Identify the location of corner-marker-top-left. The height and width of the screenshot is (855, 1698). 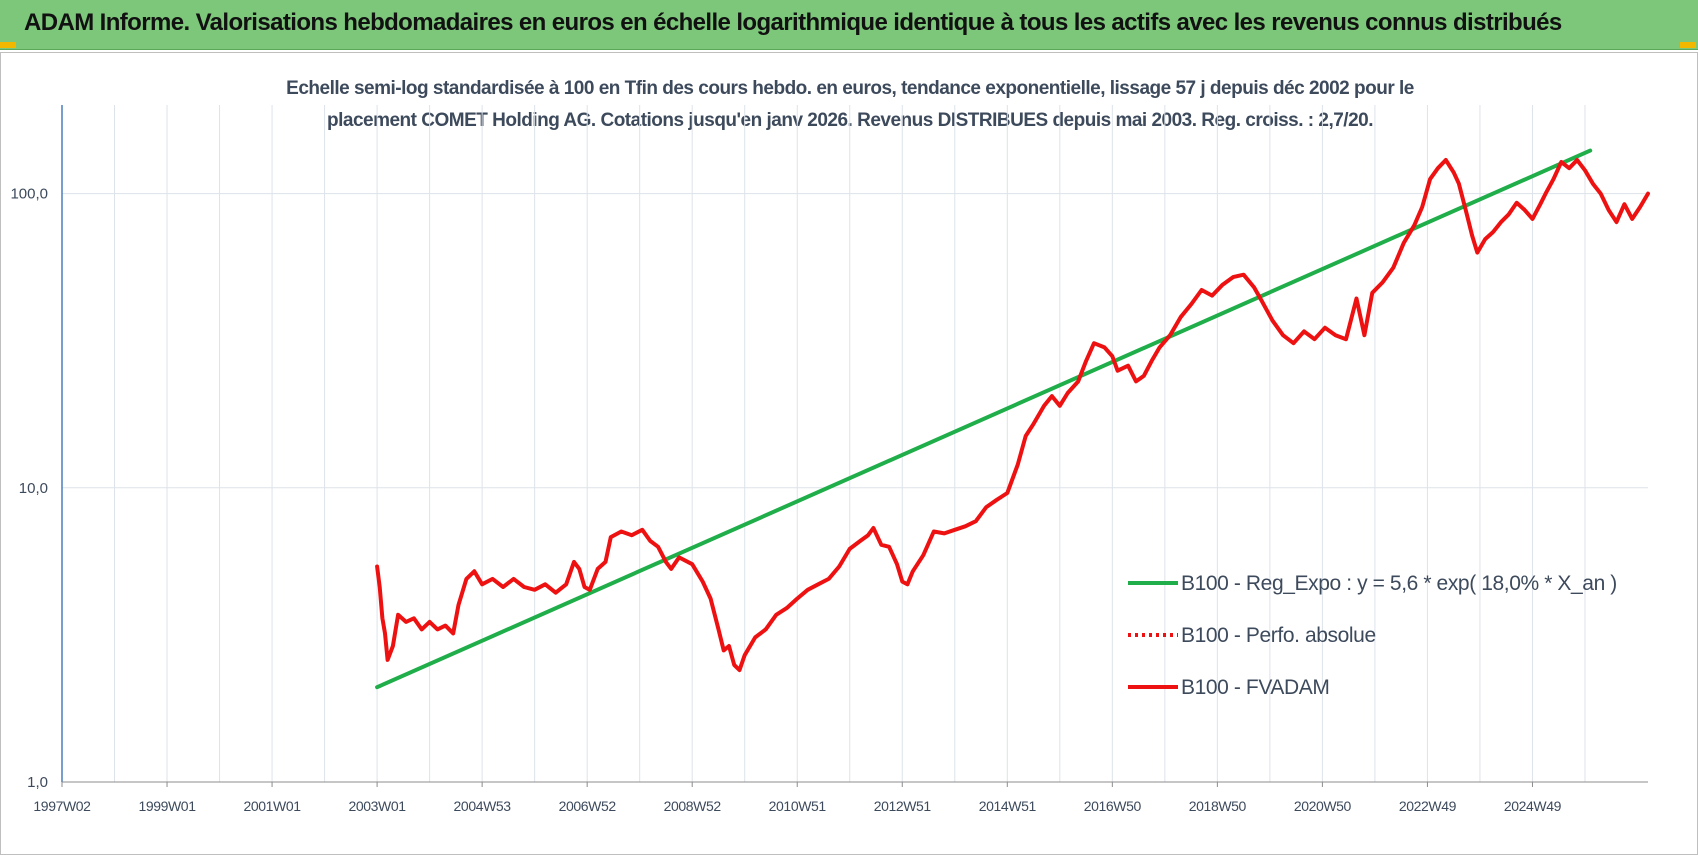
(8, 45).